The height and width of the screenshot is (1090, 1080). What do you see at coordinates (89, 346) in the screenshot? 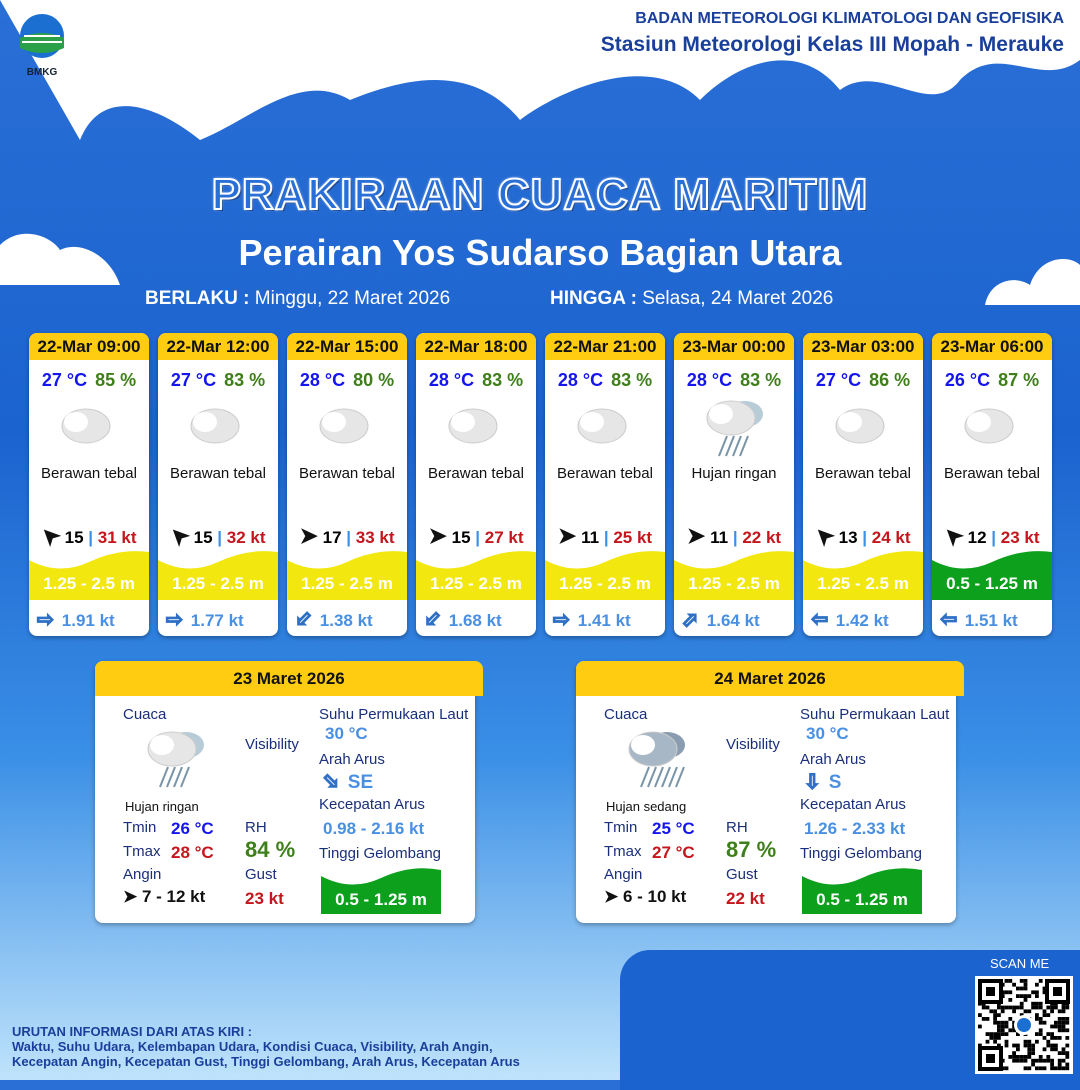
I see `forecast-time: 22-Mar 09:00` at bounding box center [89, 346].